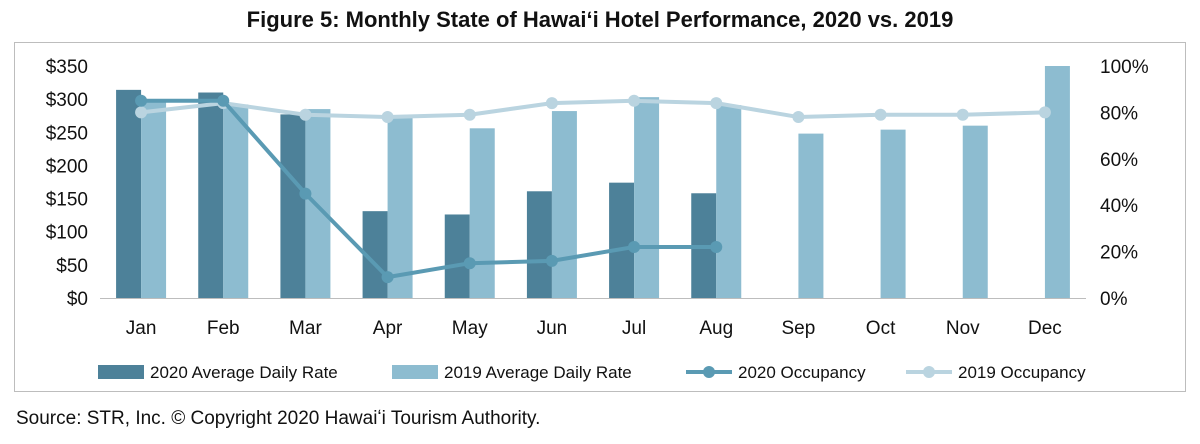 The width and height of the screenshot is (1200, 444). Describe the element at coordinates (1119, 160) in the screenshot. I see `y-right-tick-label: 60%` at that location.